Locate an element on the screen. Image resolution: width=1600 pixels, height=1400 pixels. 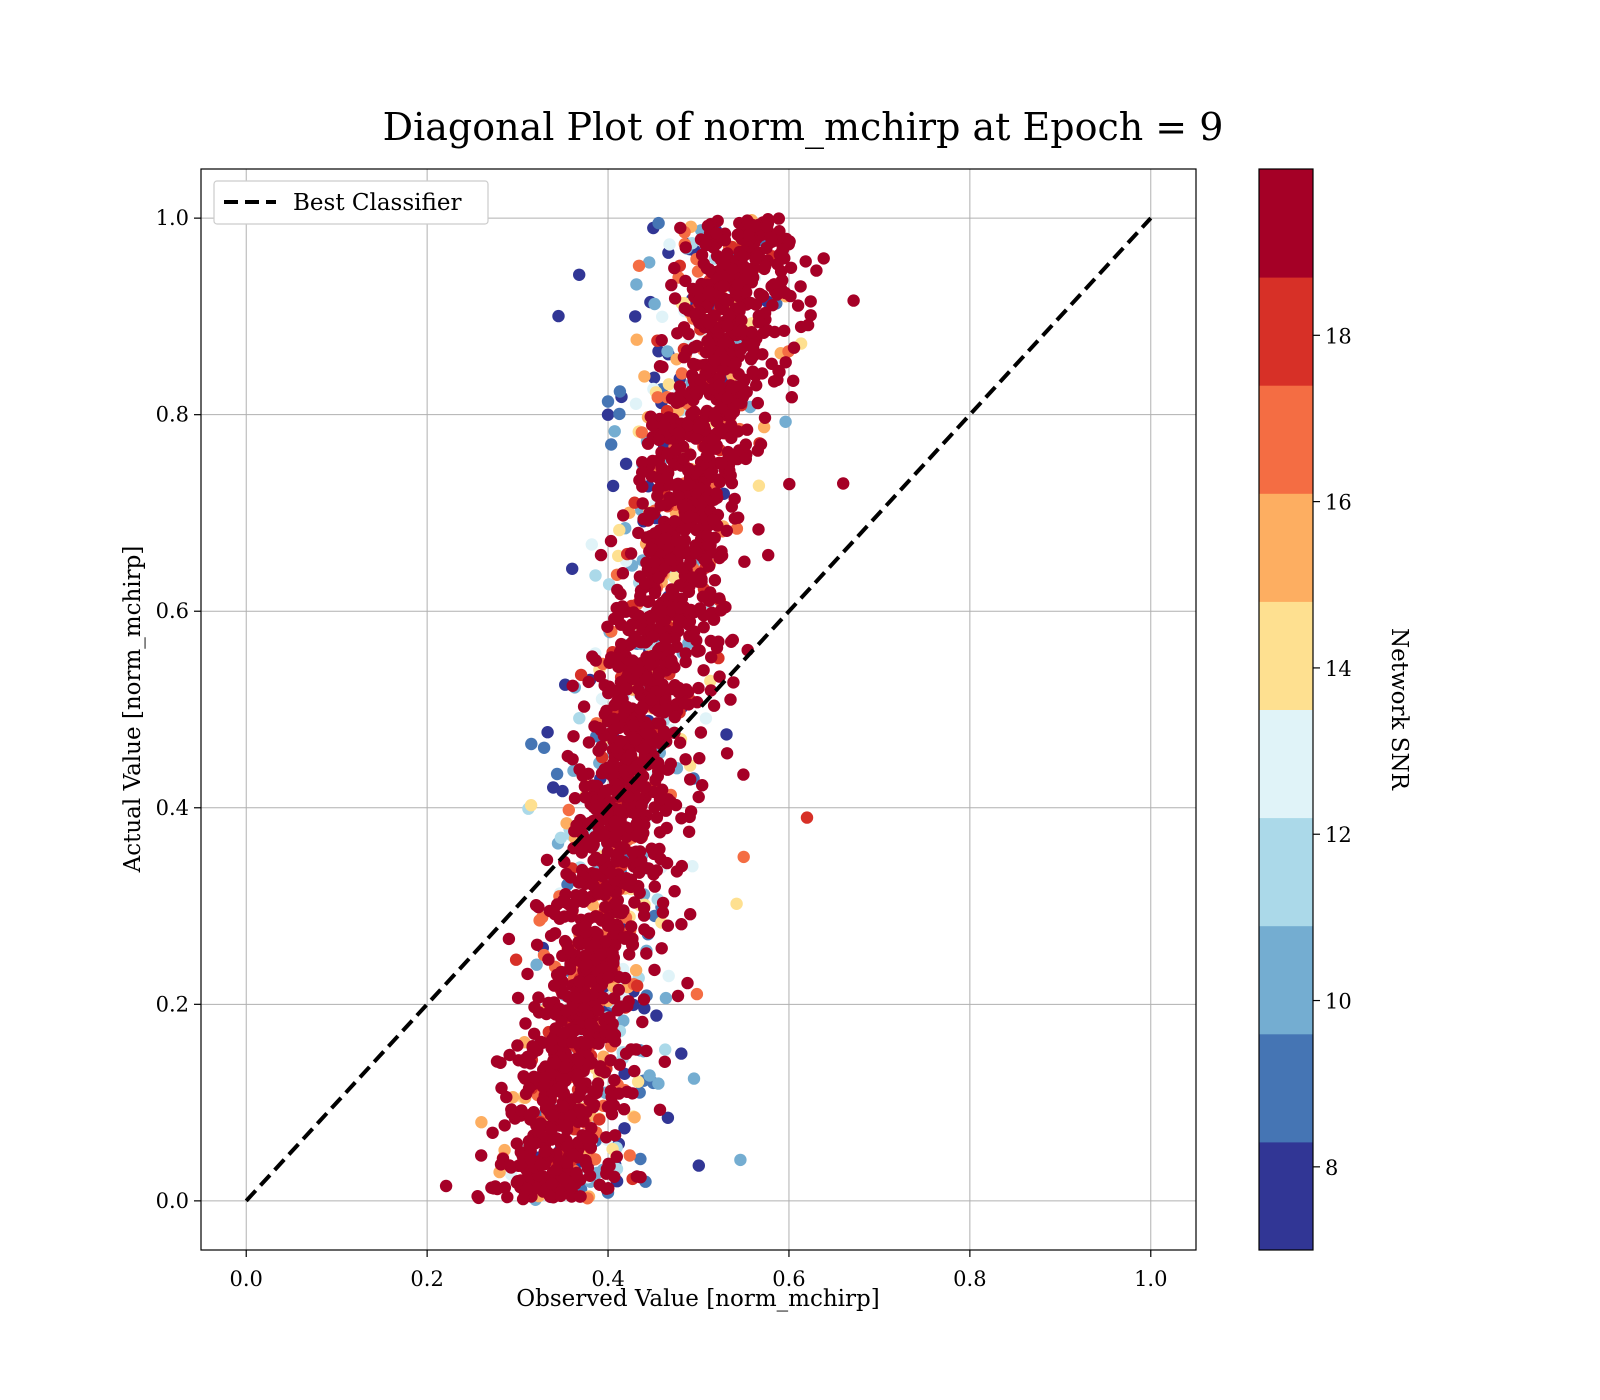
colorbar-tick-label: 10 is located at coordinates (1338, 1002).